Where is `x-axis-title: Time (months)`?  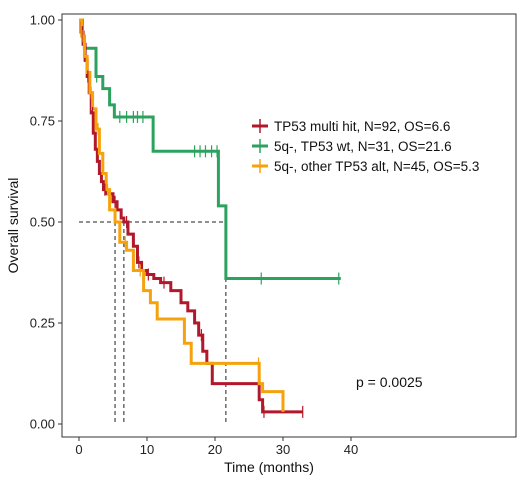
x-axis-title: Time (months) is located at coordinates (269, 467).